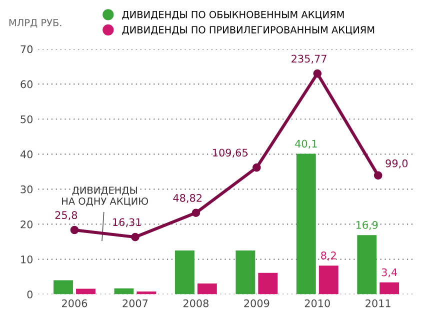 This screenshot has height=327, width=423. What do you see at coordinates (195, 303) in the screenshot?
I see `x-tick-label: 2008` at bounding box center [195, 303].